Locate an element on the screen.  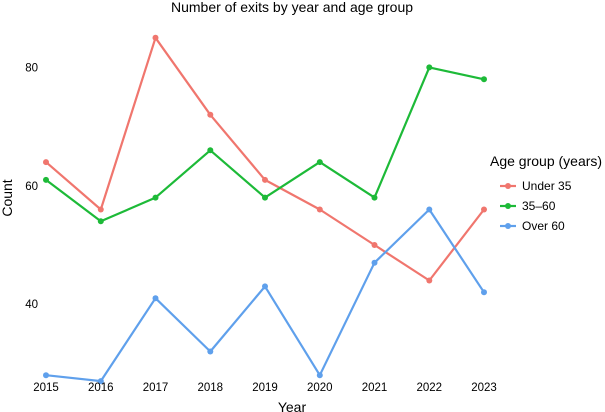
y-tick-label: 40 is located at coordinates (31, 305).